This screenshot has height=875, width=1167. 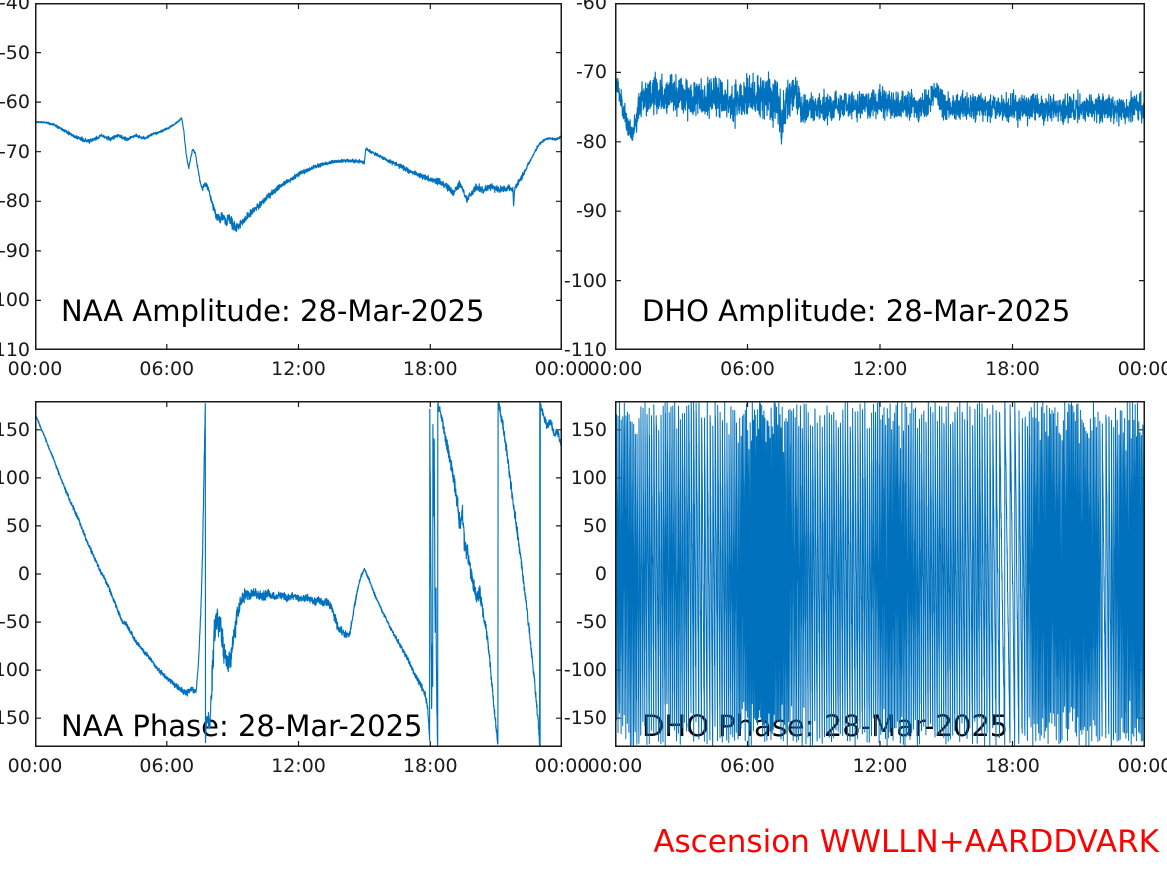 I want to click on figure-caption: Ascension WWLLN+AARDDVARK, so click(x=906, y=842).